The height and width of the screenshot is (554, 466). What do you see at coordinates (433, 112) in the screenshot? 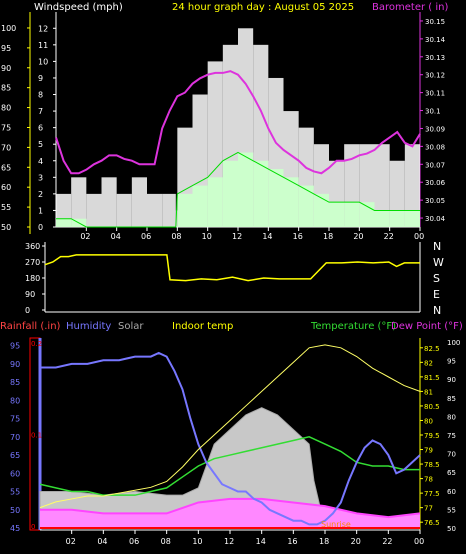
I see `barometer-axis-tick-label: 30.1` at bounding box center [433, 112].